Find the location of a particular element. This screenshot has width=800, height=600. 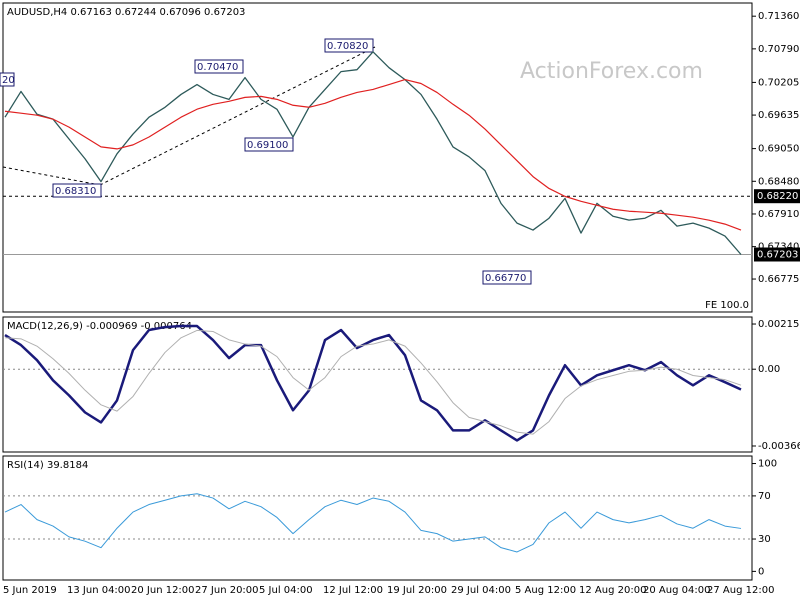

price-annotation: 0.66770 is located at coordinates (505, 278).